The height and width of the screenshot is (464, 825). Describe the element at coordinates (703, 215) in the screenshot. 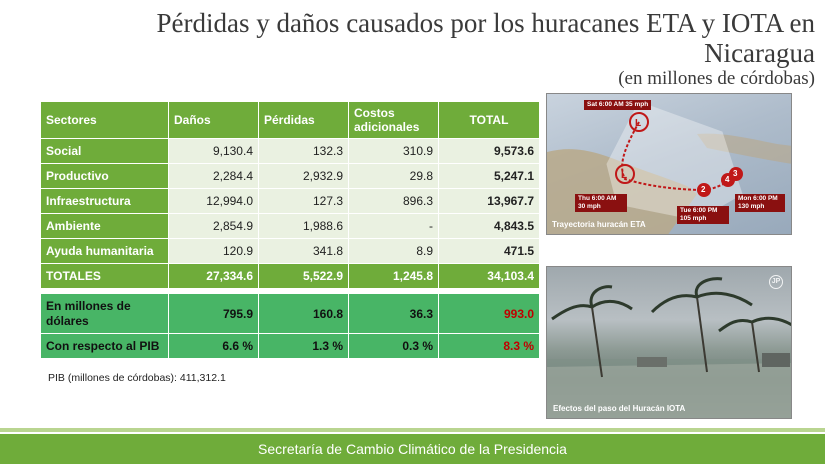

I see `map-label-tue: Tue 6:00 PM 105 mph` at that location.